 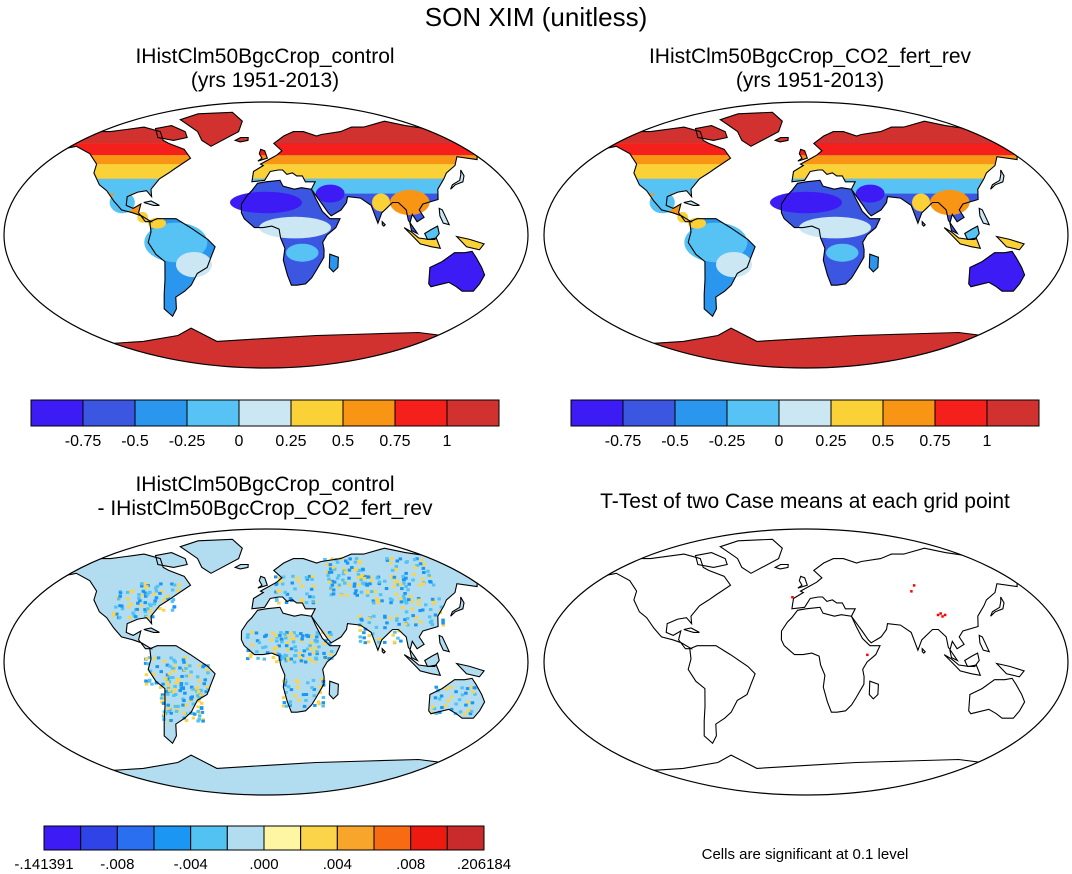 What do you see at coordinates (623, 441) in the screenshot?
I see `colorbar-label: -0.75` at bounding box center [623, 441].